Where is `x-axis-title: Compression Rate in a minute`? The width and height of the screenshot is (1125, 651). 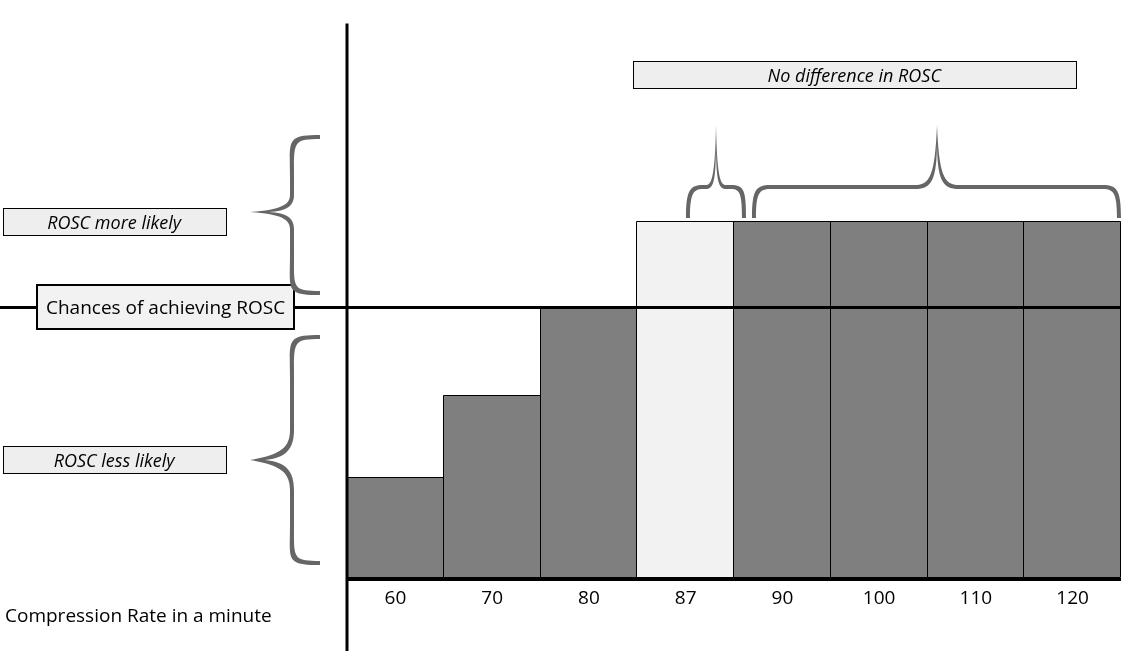
x-axis-title: Compression Rate in a minute is located at coordinates (138, 615).